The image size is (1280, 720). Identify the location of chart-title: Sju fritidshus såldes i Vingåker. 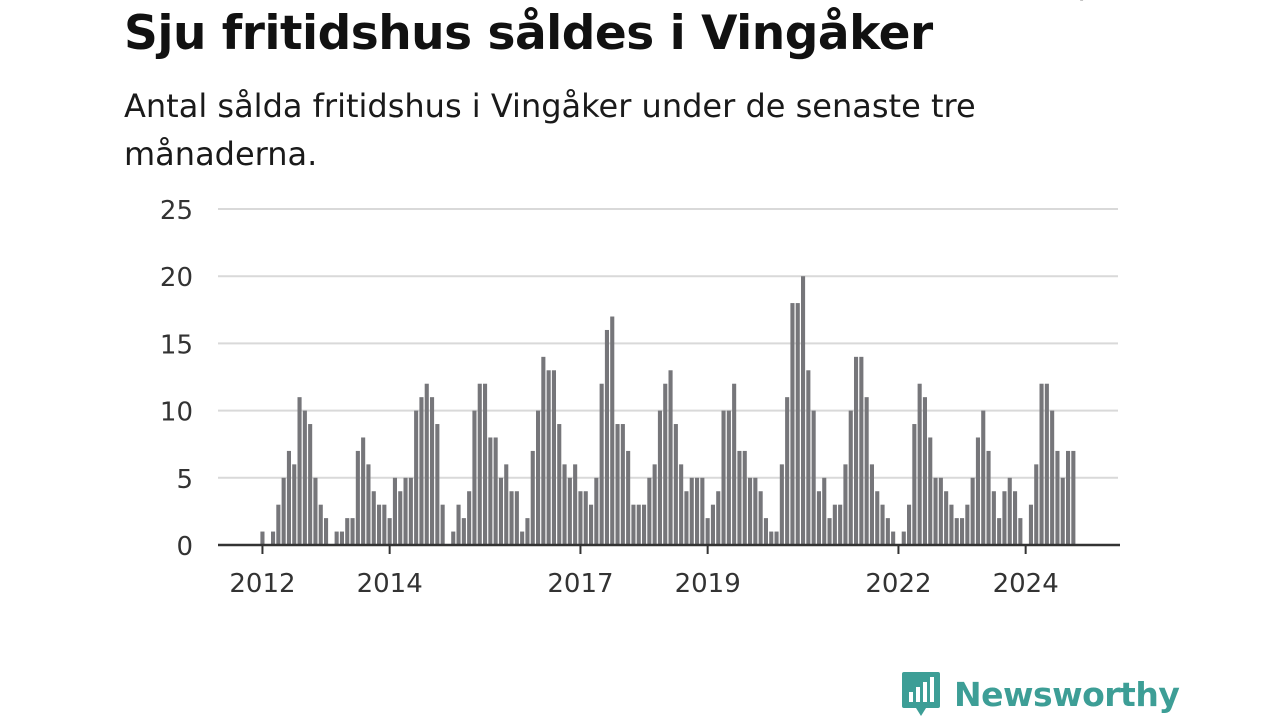
(528, 33).